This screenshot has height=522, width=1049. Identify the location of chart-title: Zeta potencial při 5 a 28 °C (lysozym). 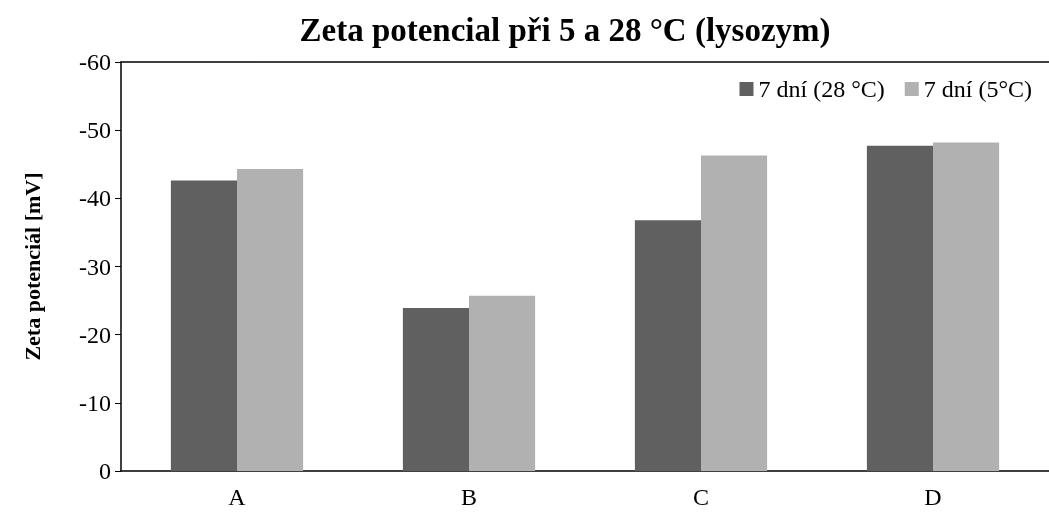
(565, 30).